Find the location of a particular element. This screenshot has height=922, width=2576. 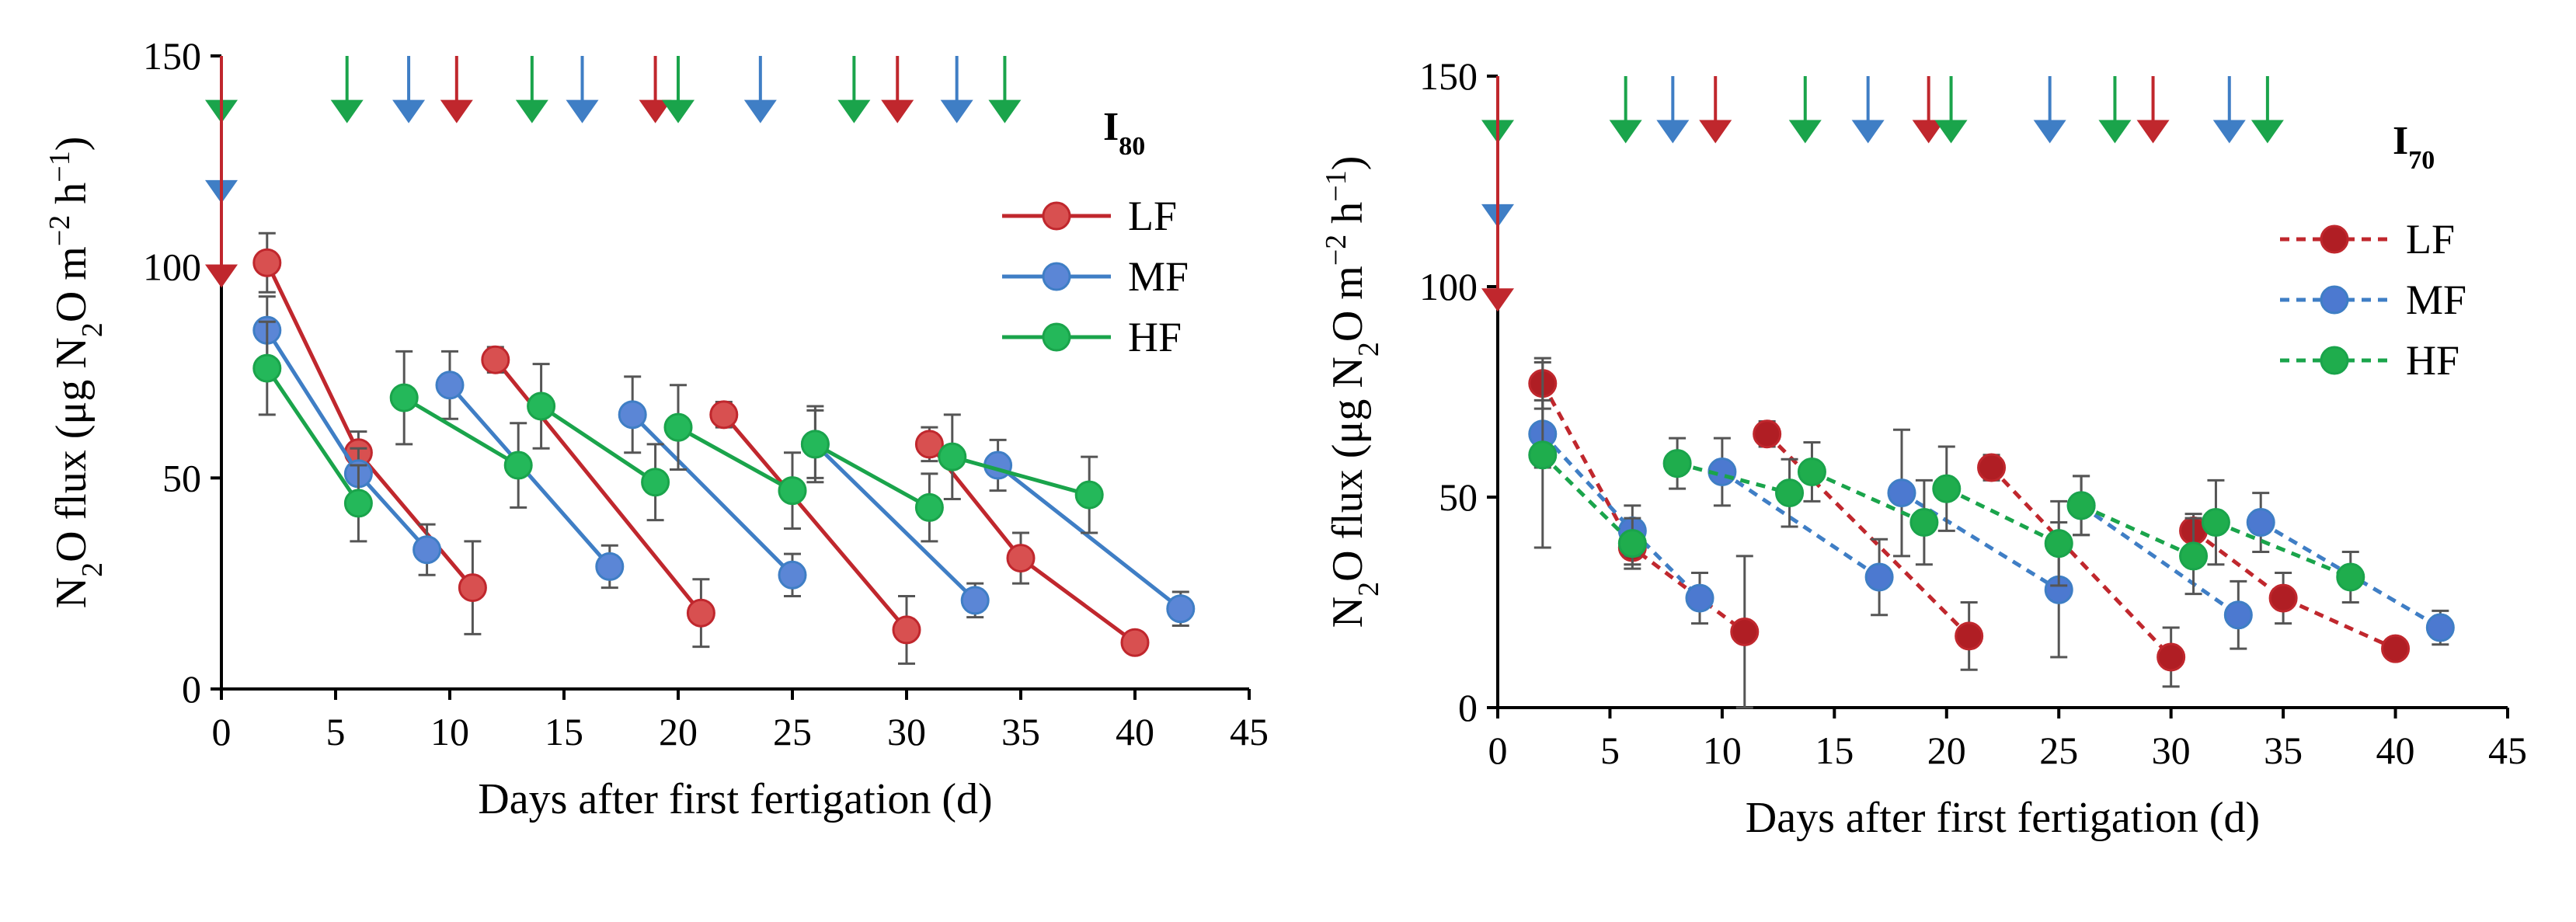

y-axis-label-part: O flux (μg N is located at coordinates (1348, 470).